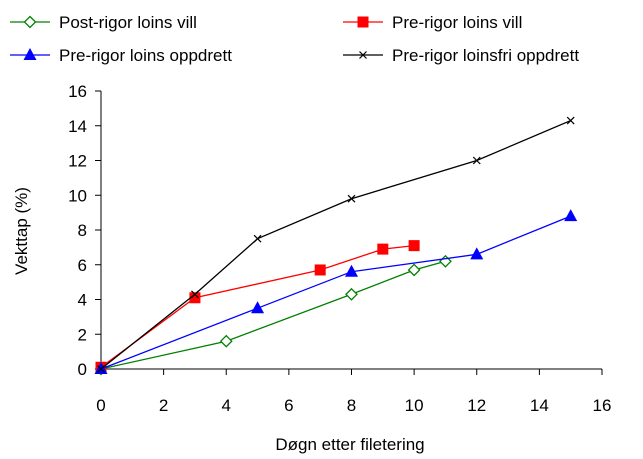  Describe the element at coordinates (349, 444) in the screenshot. I see `x-axis-title: Døgn etter filetering` at that location.